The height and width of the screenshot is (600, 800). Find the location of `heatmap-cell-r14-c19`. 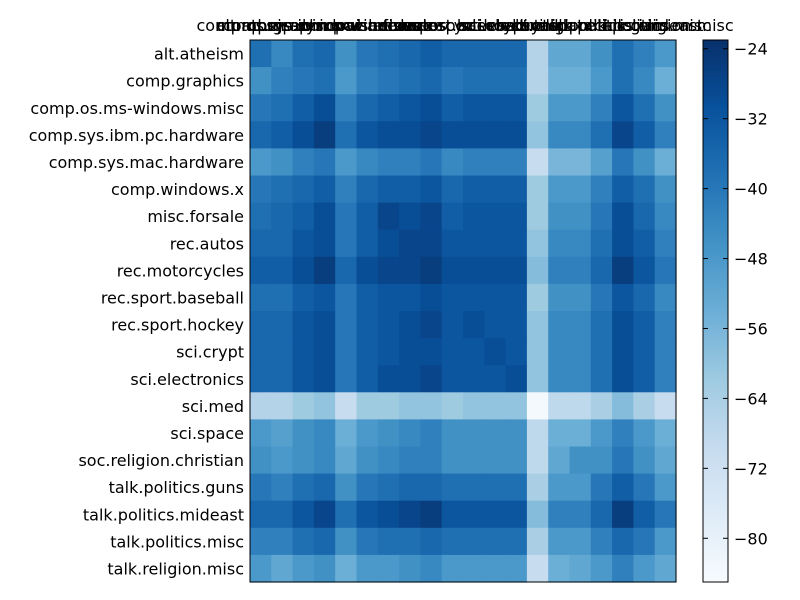

heatmap-cell-r14-c19 is located at coordinates (665, 433).